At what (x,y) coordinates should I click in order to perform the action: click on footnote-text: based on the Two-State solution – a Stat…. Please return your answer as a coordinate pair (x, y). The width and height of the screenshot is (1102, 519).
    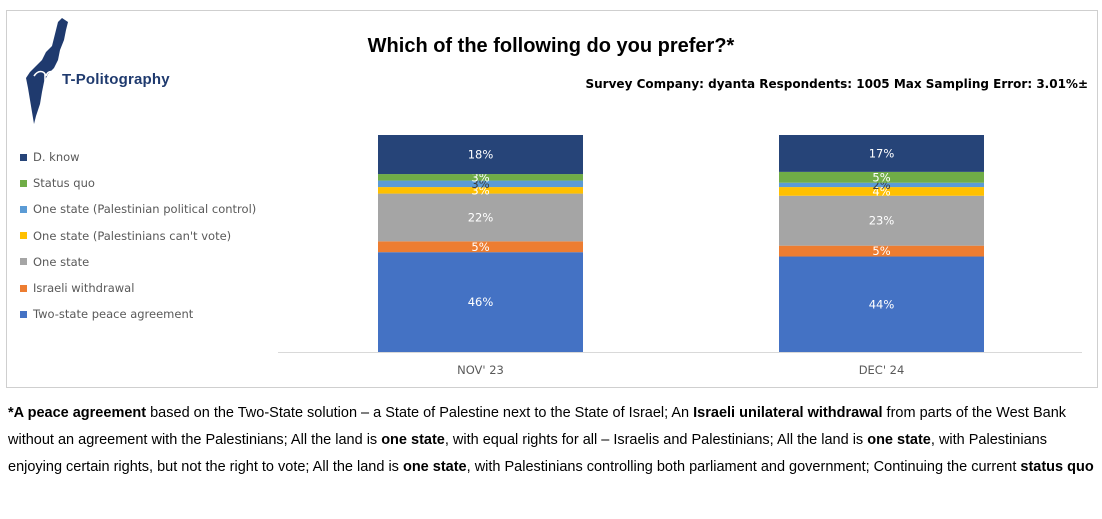
    Looking at the image, I should click on (419, 413).